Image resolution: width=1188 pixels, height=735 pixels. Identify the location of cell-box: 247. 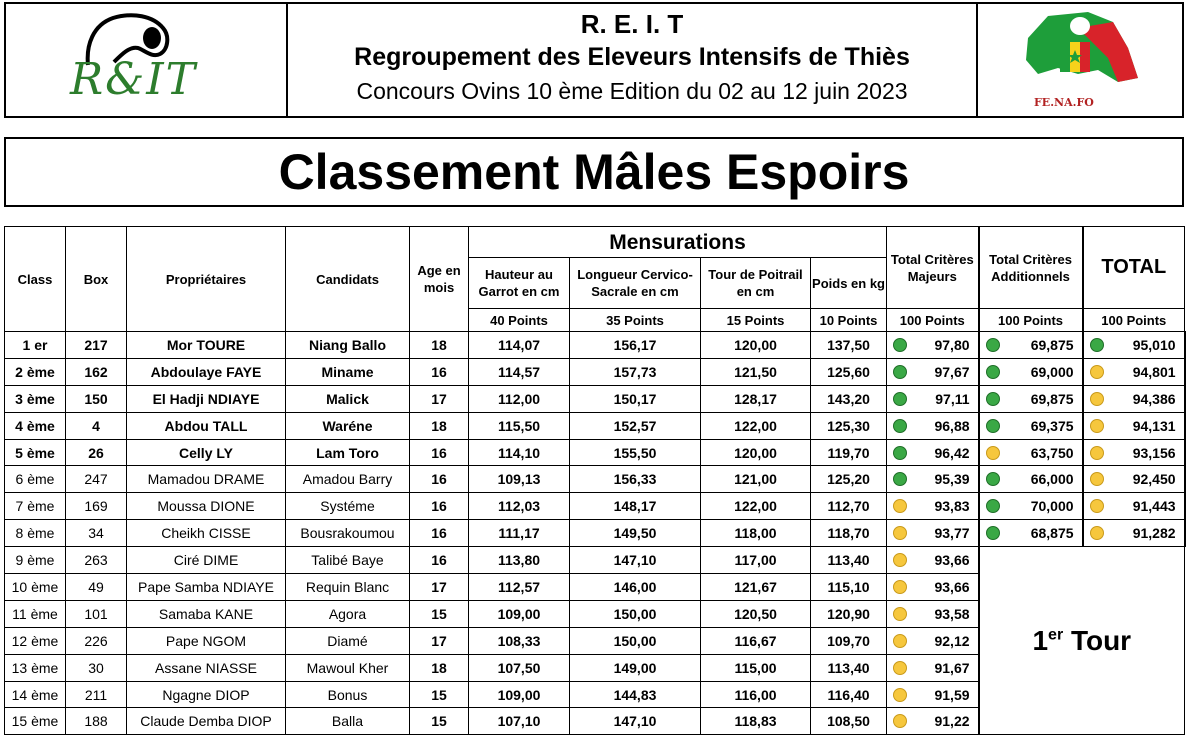
(96, 479).